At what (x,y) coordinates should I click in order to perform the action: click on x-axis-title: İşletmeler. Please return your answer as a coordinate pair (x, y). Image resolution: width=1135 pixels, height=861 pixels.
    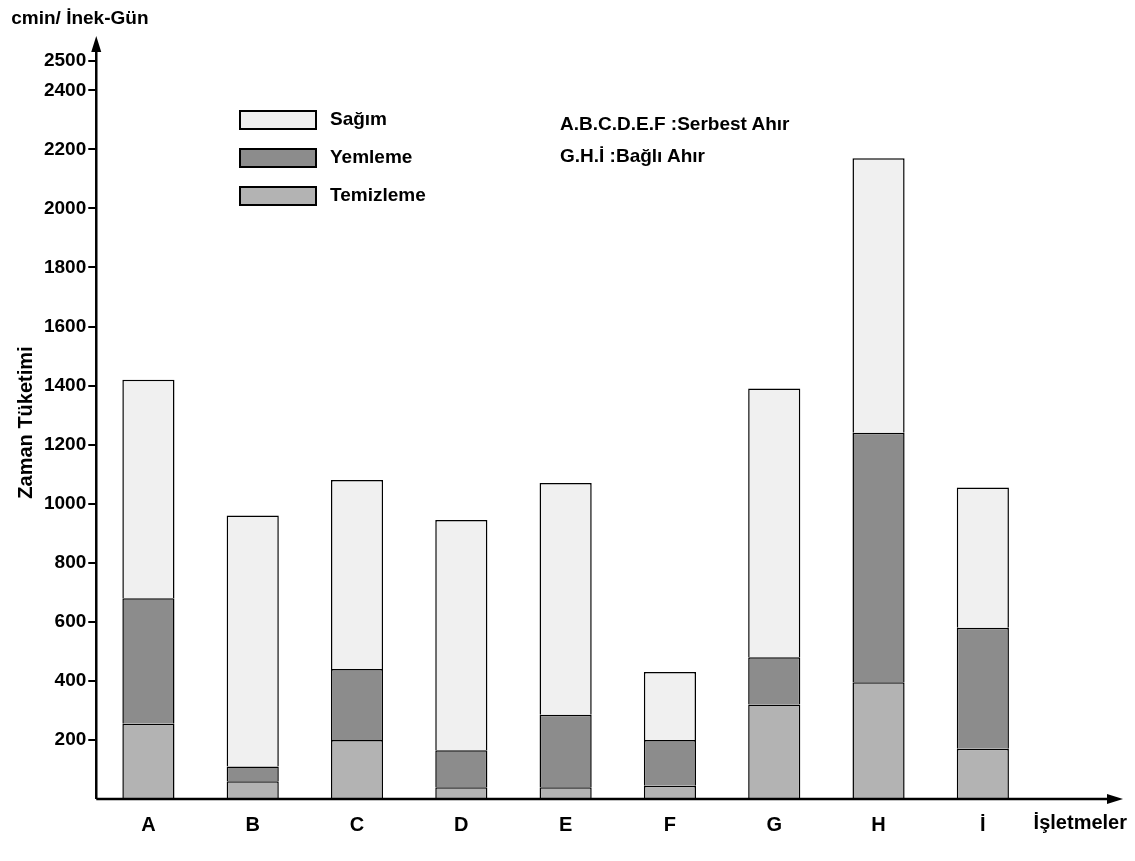
    Looking at the image, I should click on (1080, 821).